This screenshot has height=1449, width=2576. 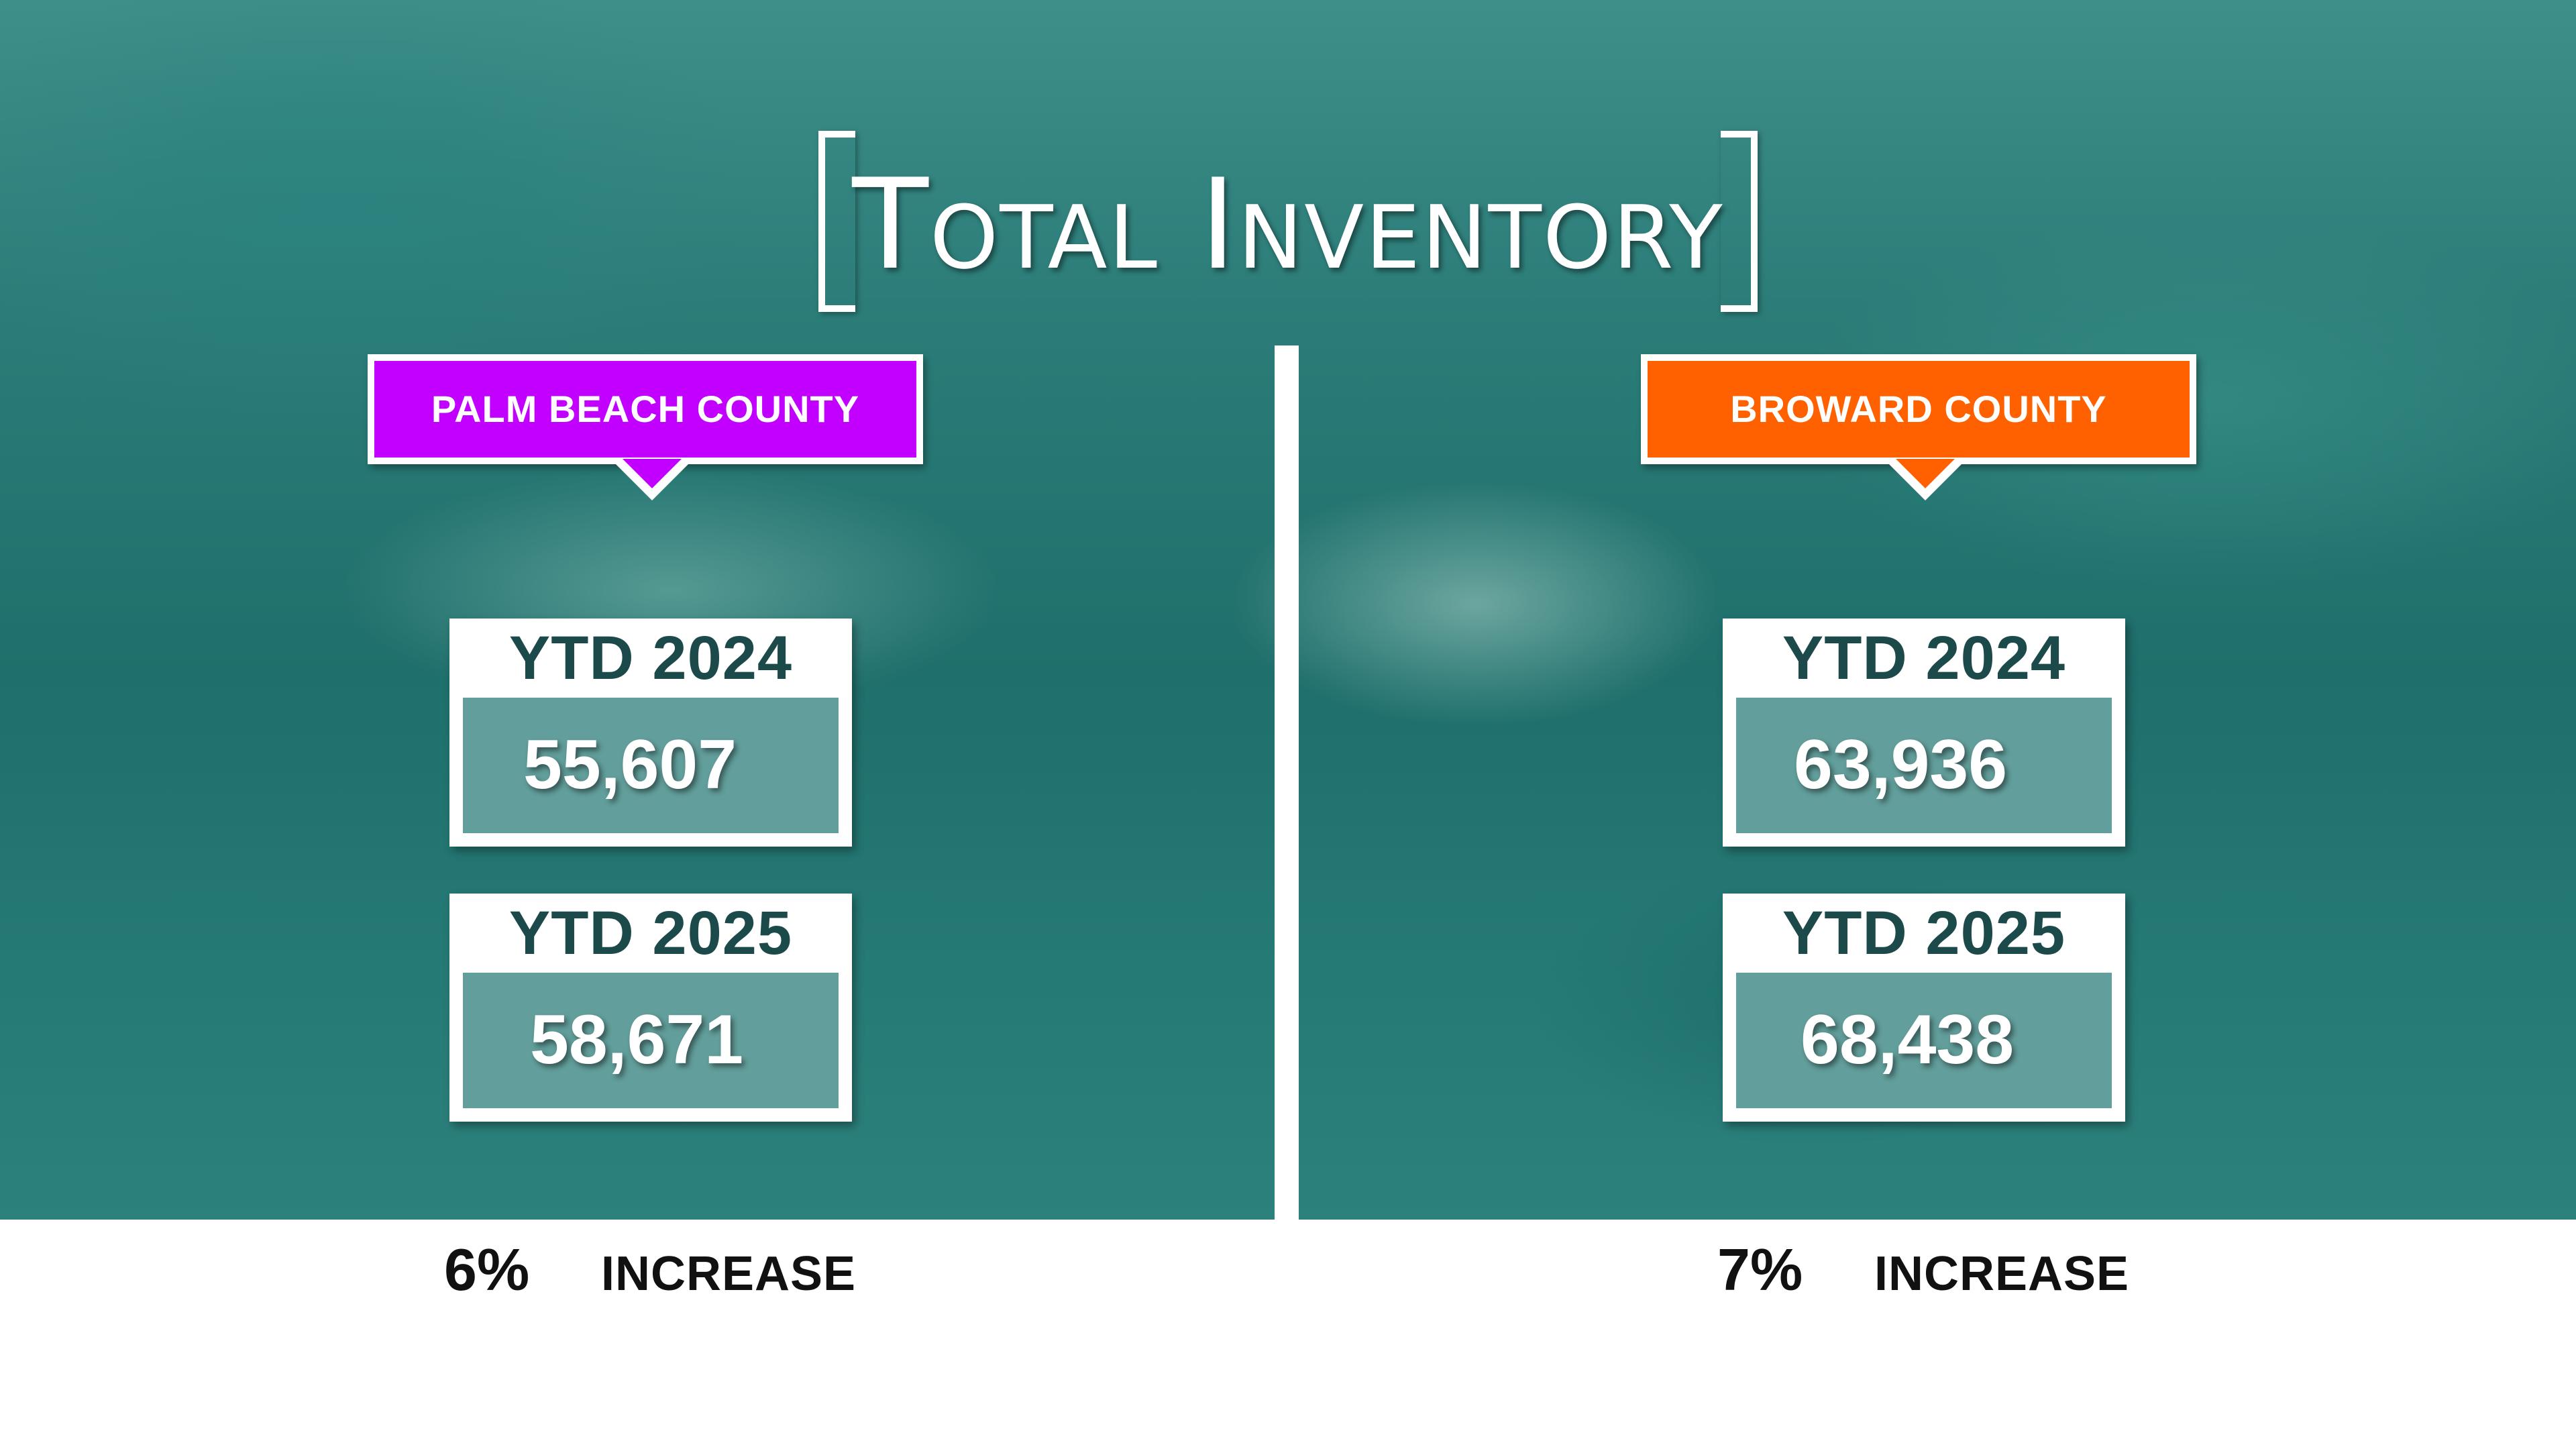 What do you see at coordinates (1925, 473) in the screenshot?
I see `broward-tag-pointer-fill` at bounding box center [1925, 473].